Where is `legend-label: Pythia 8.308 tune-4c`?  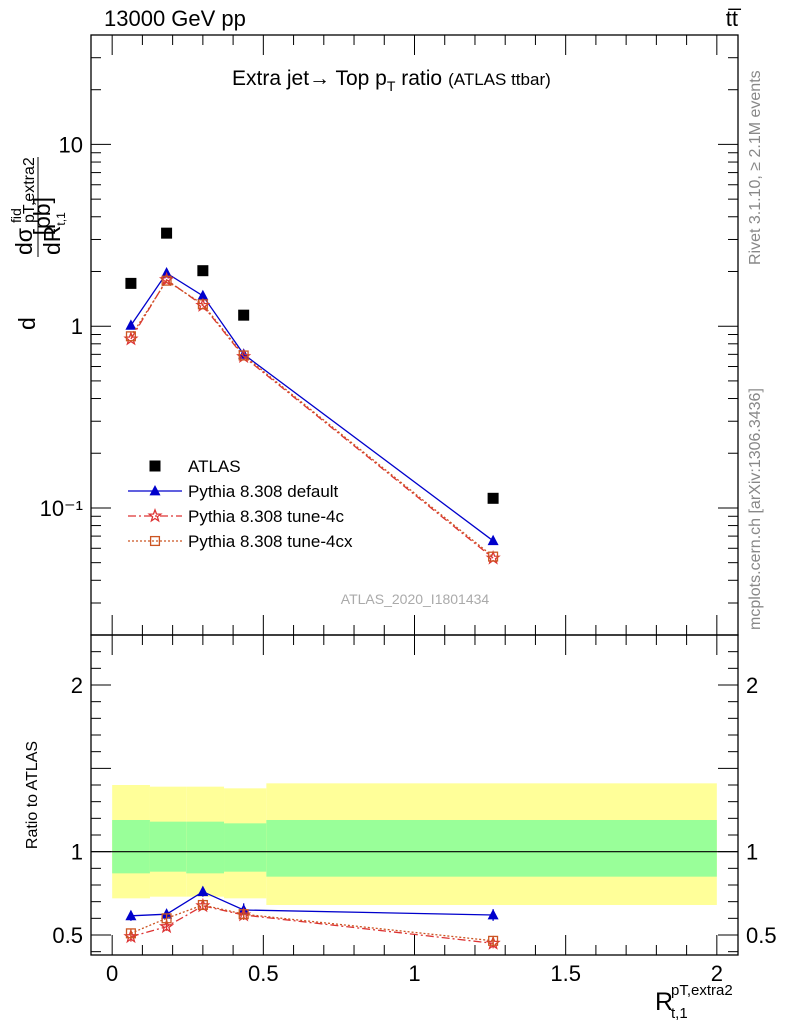 legend-label: Pythia 8.308 tune-4c is located at coordinates (266, 516).